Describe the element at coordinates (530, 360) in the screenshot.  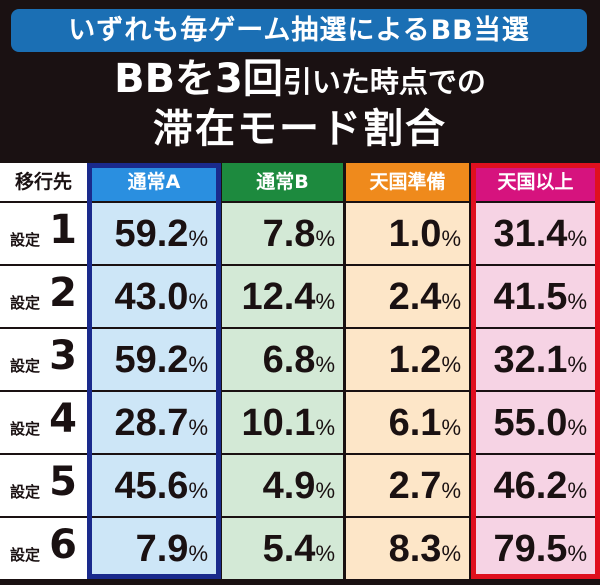
I see `cell-value: 32.1` at that location.